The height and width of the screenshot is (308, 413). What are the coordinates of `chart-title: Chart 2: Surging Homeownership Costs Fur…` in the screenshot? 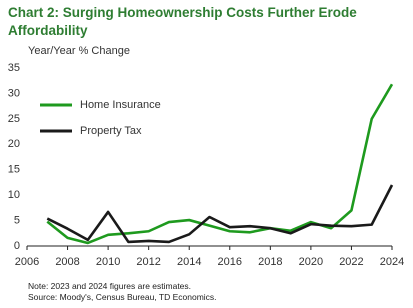 It's located at (182, 21).